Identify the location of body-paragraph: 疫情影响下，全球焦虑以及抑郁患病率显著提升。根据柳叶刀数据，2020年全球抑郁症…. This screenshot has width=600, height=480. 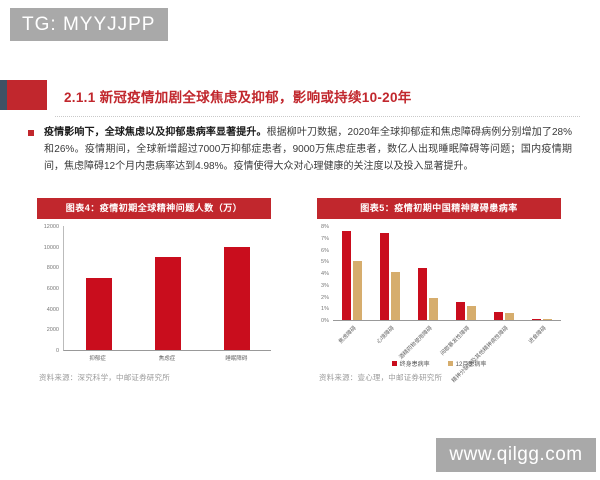
(308, 149).